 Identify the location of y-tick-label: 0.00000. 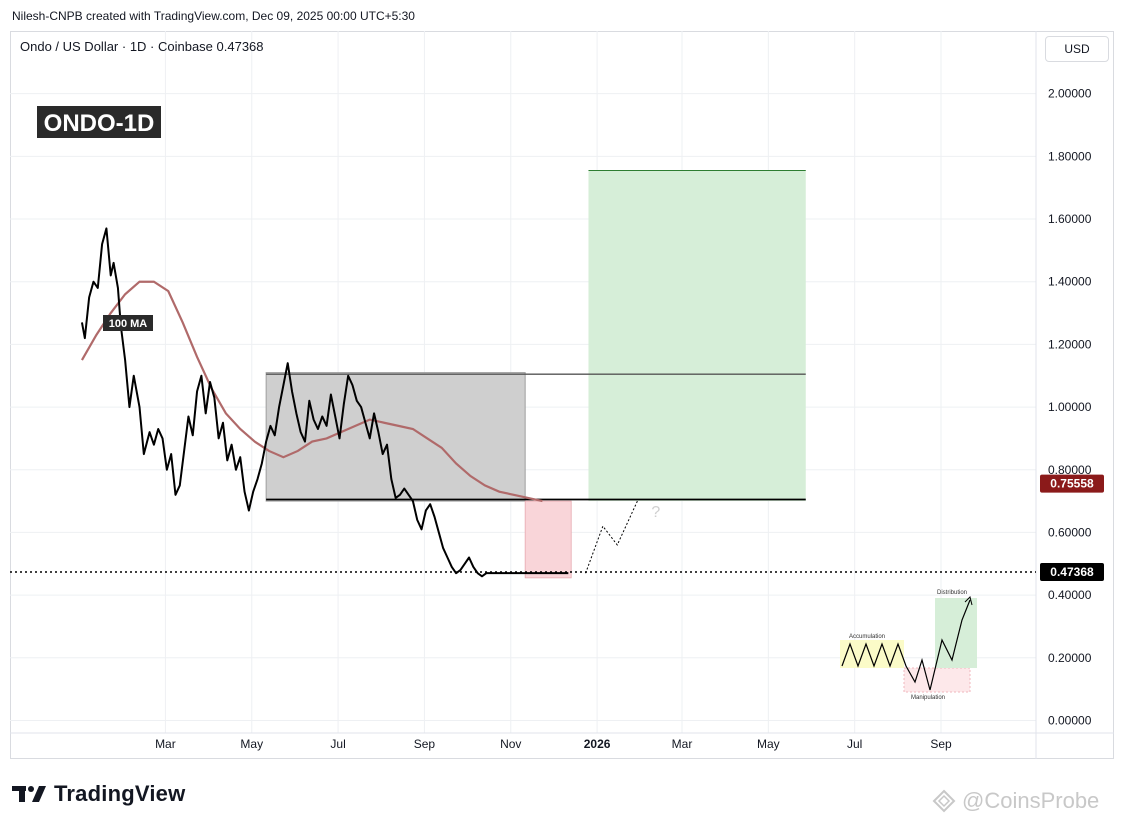
(1070, 720).